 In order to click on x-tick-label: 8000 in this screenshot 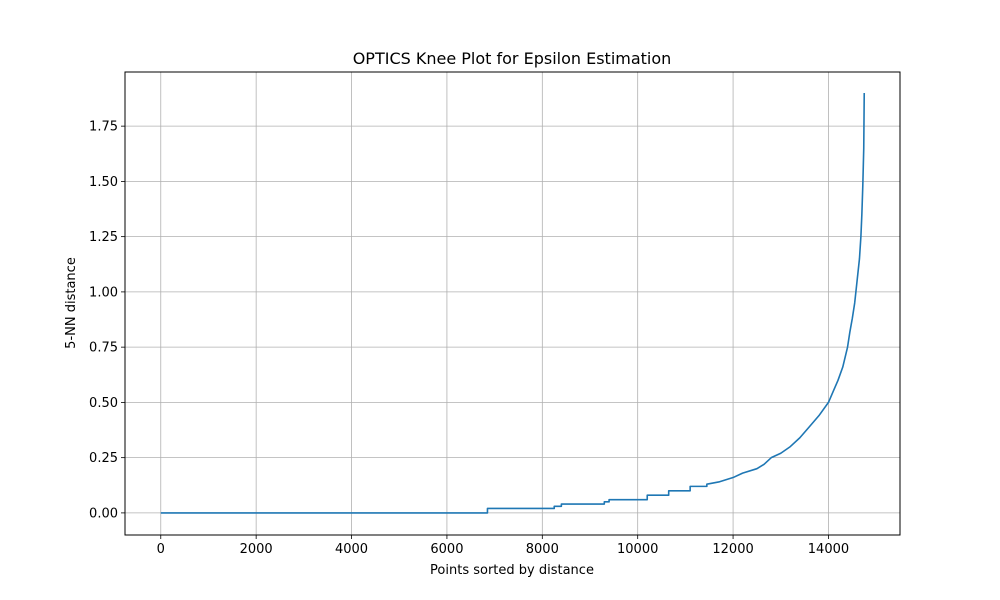, I will do `click(542, 549)`.